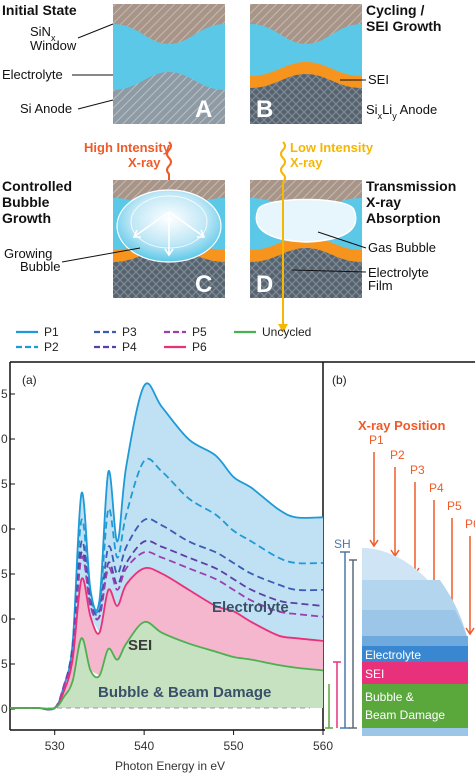  Describe the element at coordinates (40, 266) in the screenshot. I see `bubble-label: Bubble` at that location.